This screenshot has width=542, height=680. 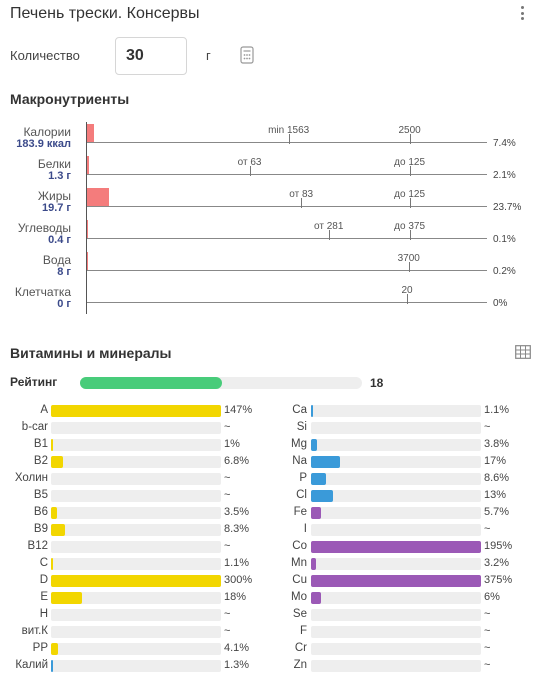 I want to click on nutrient-name: A, so click(x=44, y=410).